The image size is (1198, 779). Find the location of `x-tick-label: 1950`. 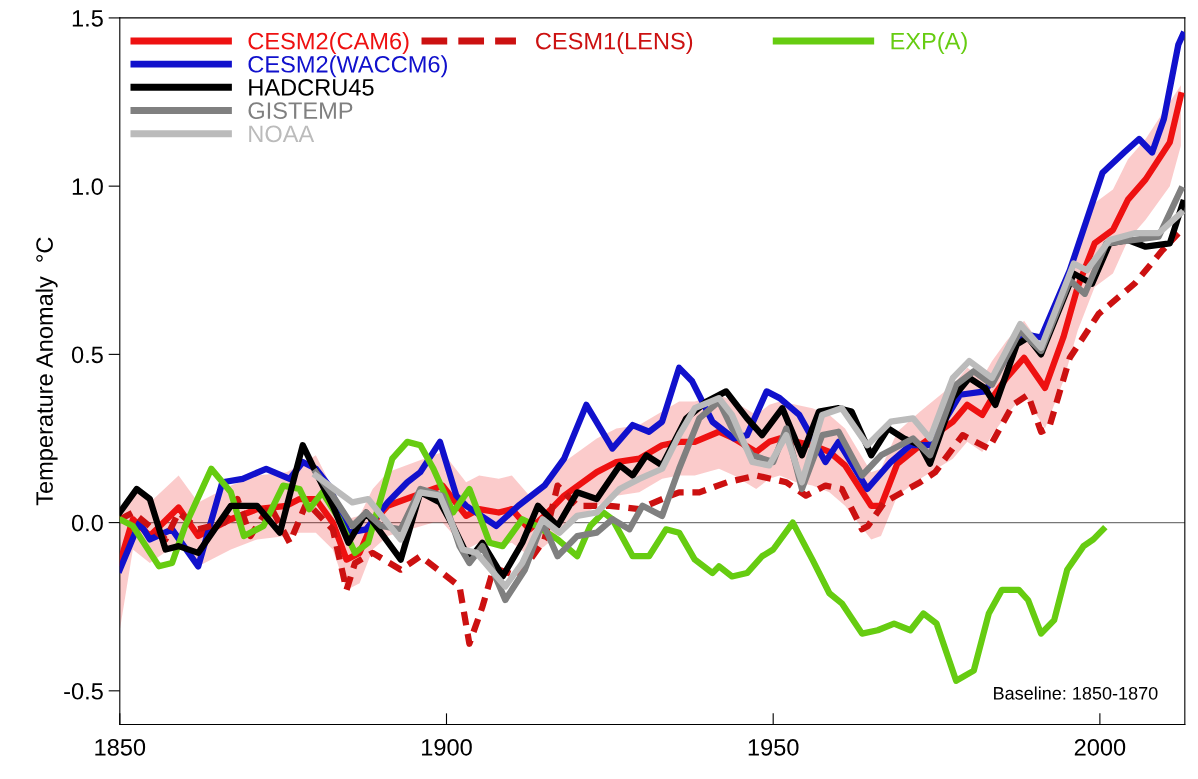

x-tick-label: 1950 is located at coordinates (773, 747).